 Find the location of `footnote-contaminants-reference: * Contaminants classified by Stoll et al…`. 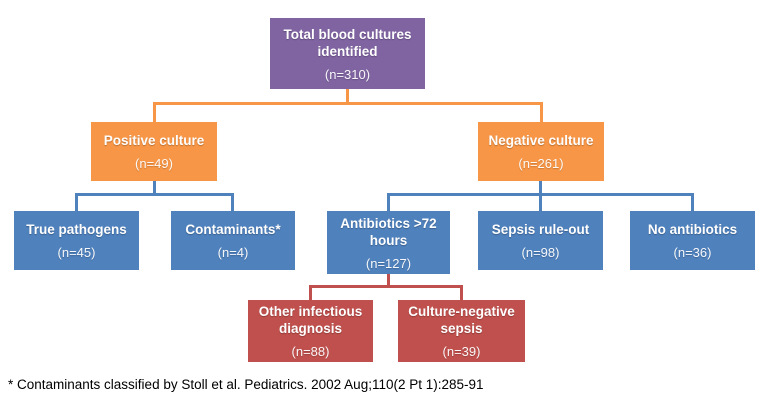

footnote-contaminants-reference: * Contaminants classified by Stoll et al… is located at coordinates (246, 384).